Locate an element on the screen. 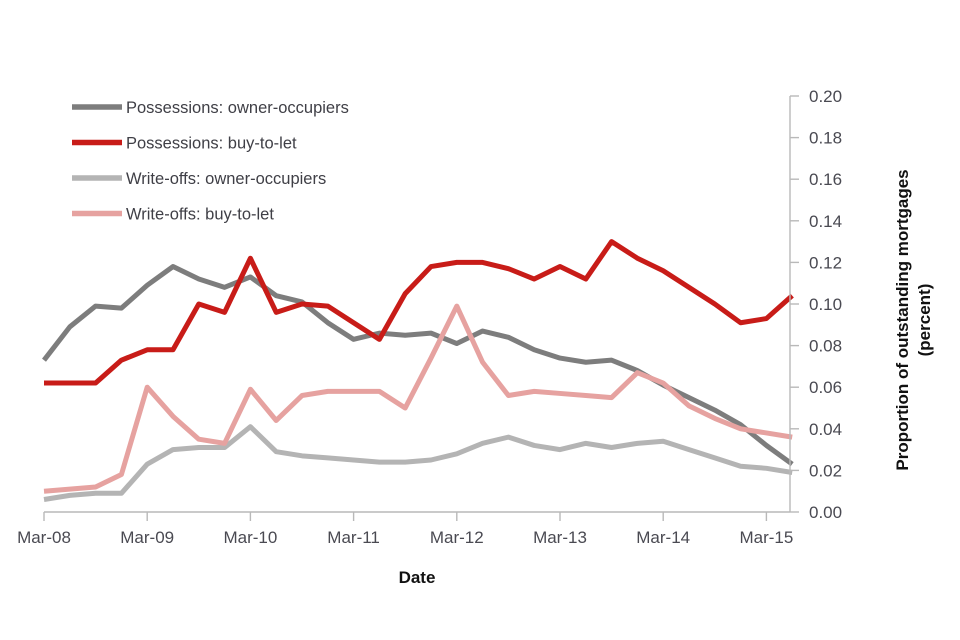  legend-item: Write-offs: buy-to-let is located at coordinates (173, 215).